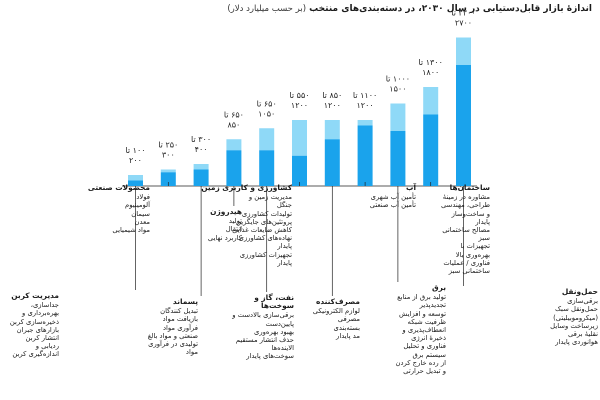 Image resolution: width=600 pixels, height=400 pixels. Describe the element at coordinates (430, 67) in the screenshot. I see `bar-value-label: ۱۳۰۰ تا ۱۸۰۰` at that location.